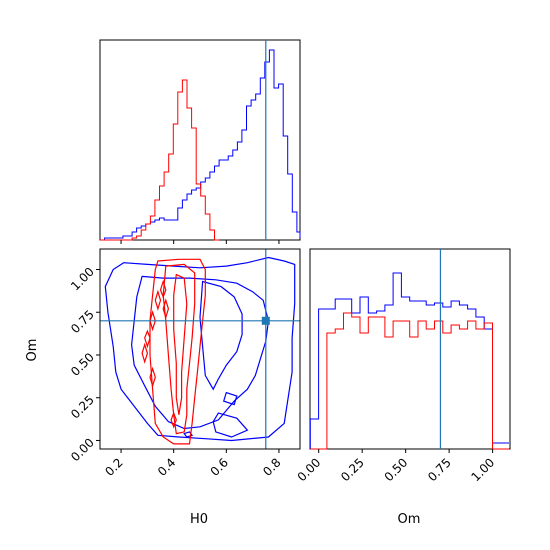 This screenshot has height=550, width=550. I want to click on om-histogram-frame, so click(410, 349).